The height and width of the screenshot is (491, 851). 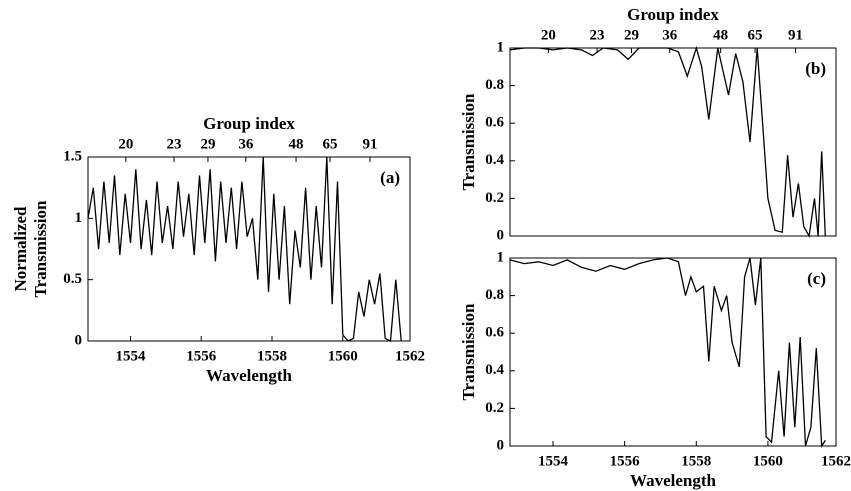 What do you see at coordinates (72, 279) in the screenshot?
I see `y-tick-label: 0.5` at bounding box center [72, 279].